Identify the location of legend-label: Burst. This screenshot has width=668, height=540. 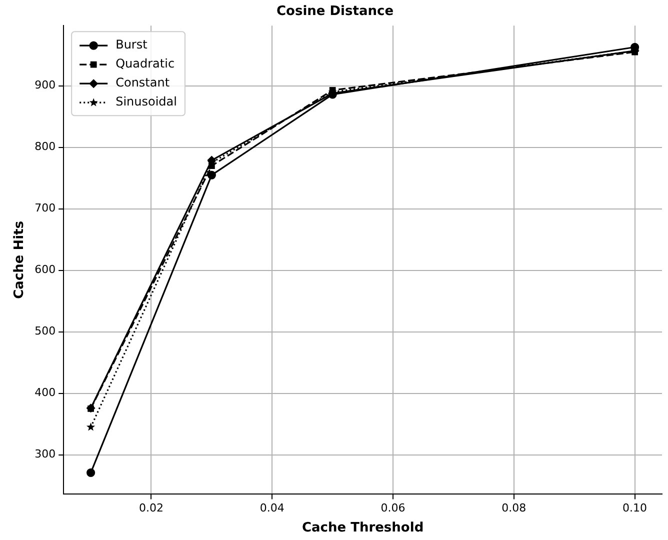
(132, 45).